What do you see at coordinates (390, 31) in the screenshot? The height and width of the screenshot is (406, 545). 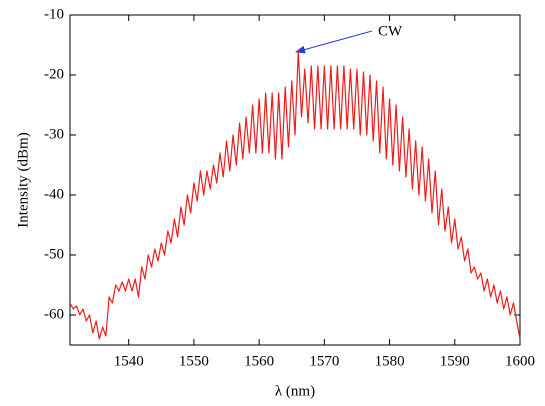 I see `annotation: CW` at bounding box center [390, 31].